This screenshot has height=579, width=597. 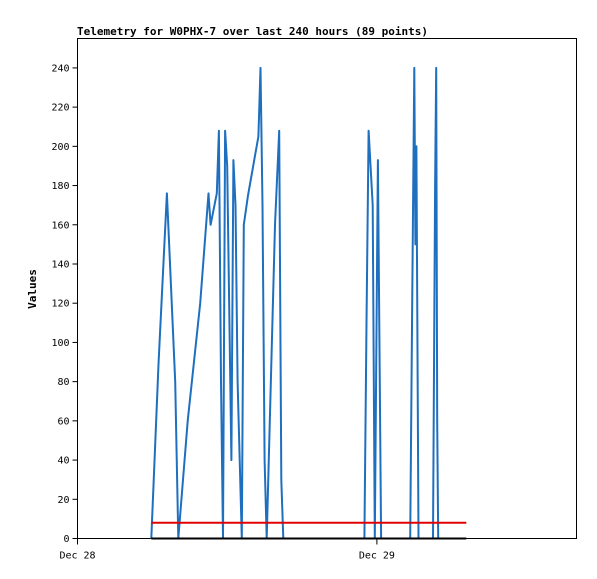 I want to click on y-tick-label: 0, so click(x=66, y=539).